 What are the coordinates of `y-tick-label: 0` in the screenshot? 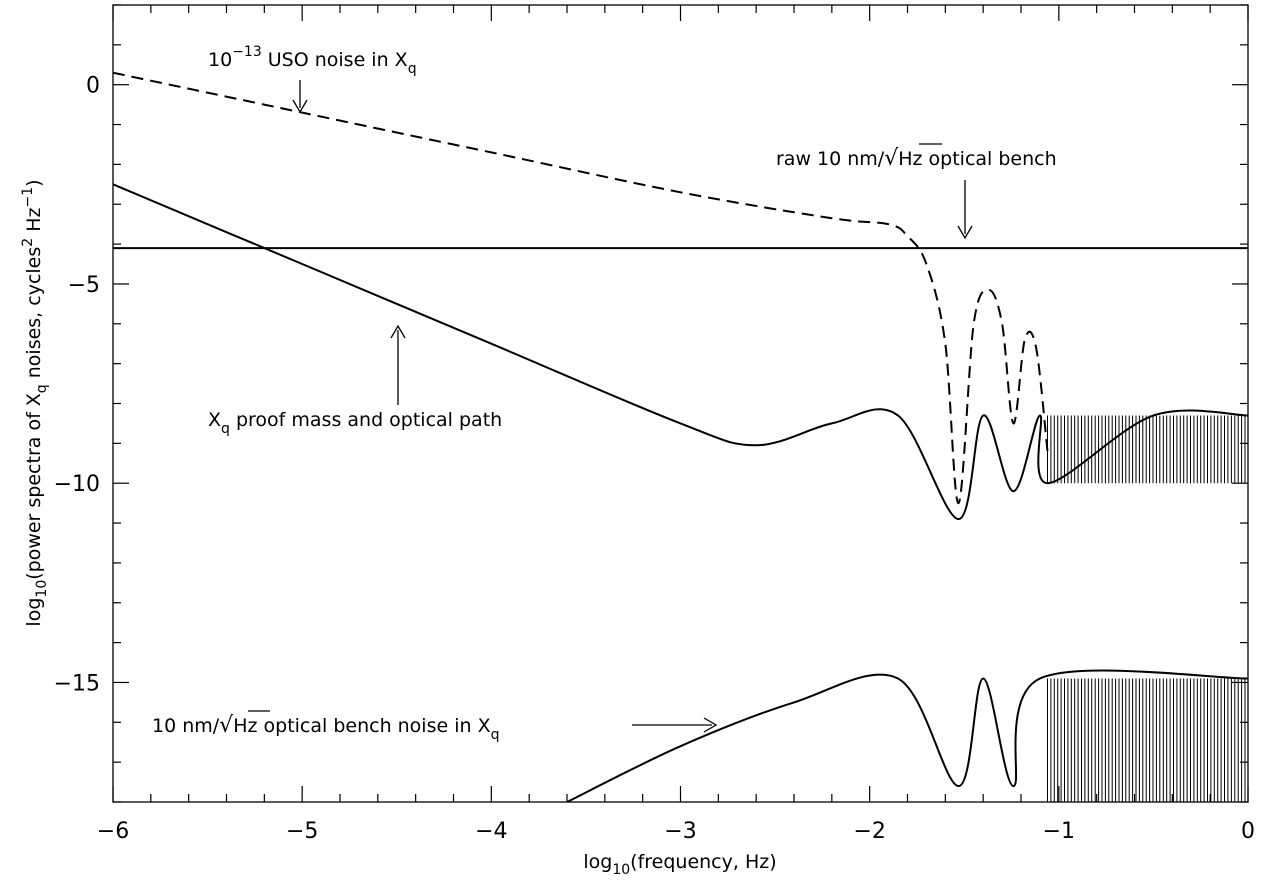 It's located at (93, 86).